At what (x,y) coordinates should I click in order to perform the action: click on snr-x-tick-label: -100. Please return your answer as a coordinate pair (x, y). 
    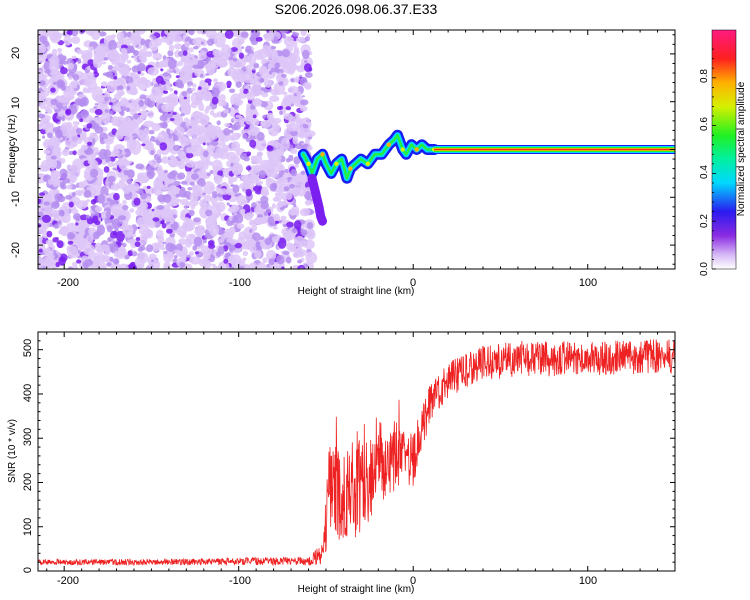
    Looking at the image, I should click on (240, 581).